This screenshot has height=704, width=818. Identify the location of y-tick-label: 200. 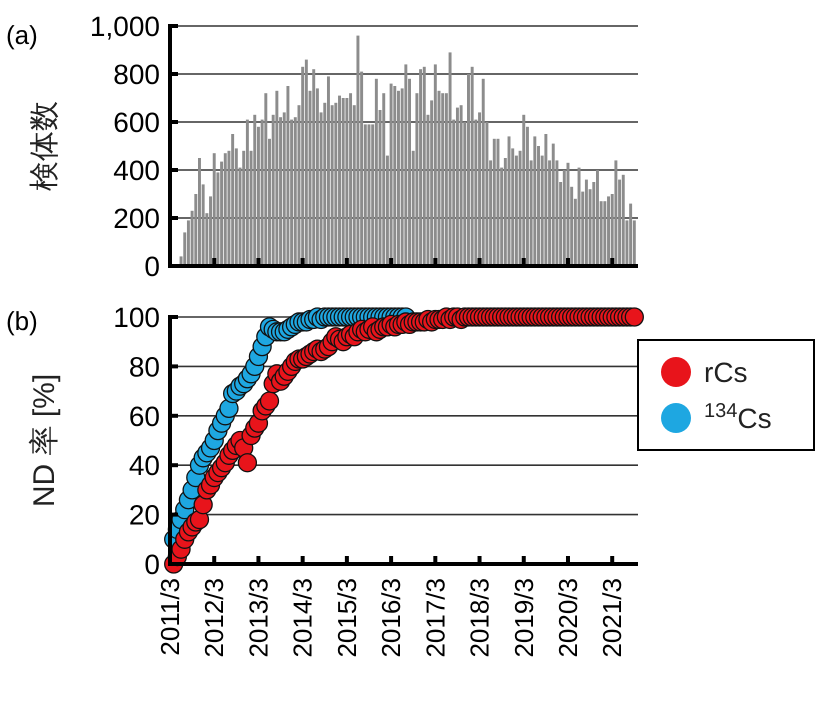
(136, 218).